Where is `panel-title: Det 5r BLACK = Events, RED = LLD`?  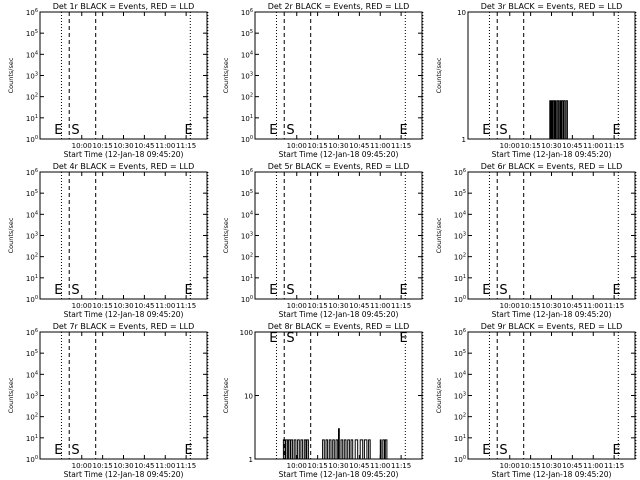 panel-title: Det 5r BLACK = Events, RED = LLD is located at coordinates (339, 166).